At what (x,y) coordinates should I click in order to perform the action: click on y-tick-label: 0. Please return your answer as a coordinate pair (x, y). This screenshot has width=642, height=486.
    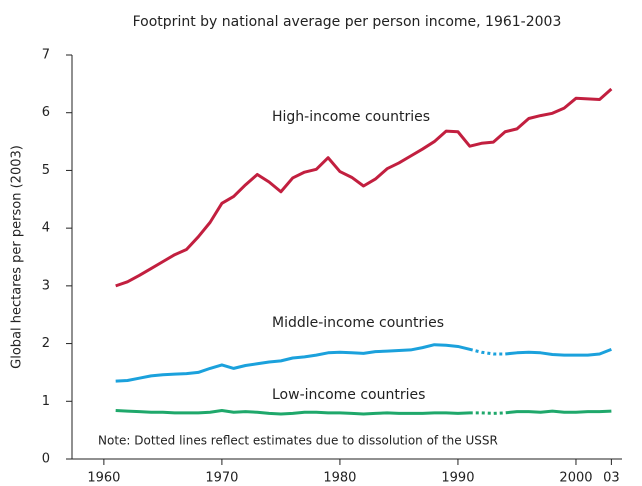
    Looking at the image, I should click on (46, 459).